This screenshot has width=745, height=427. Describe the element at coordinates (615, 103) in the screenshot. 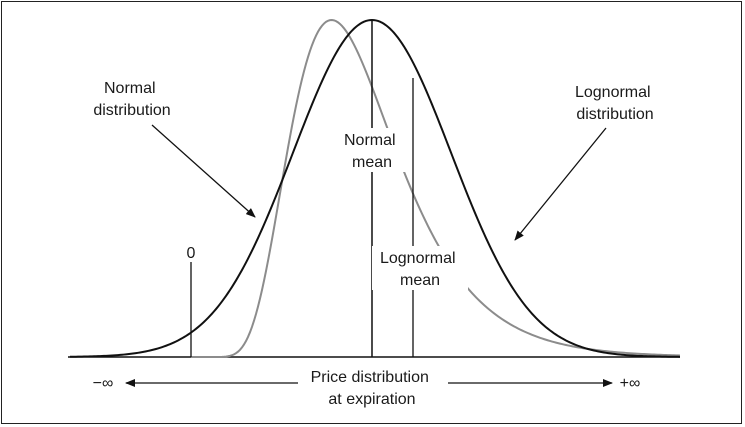

I see `lognormal-distribution-label: Lognormal distribution` at that location.